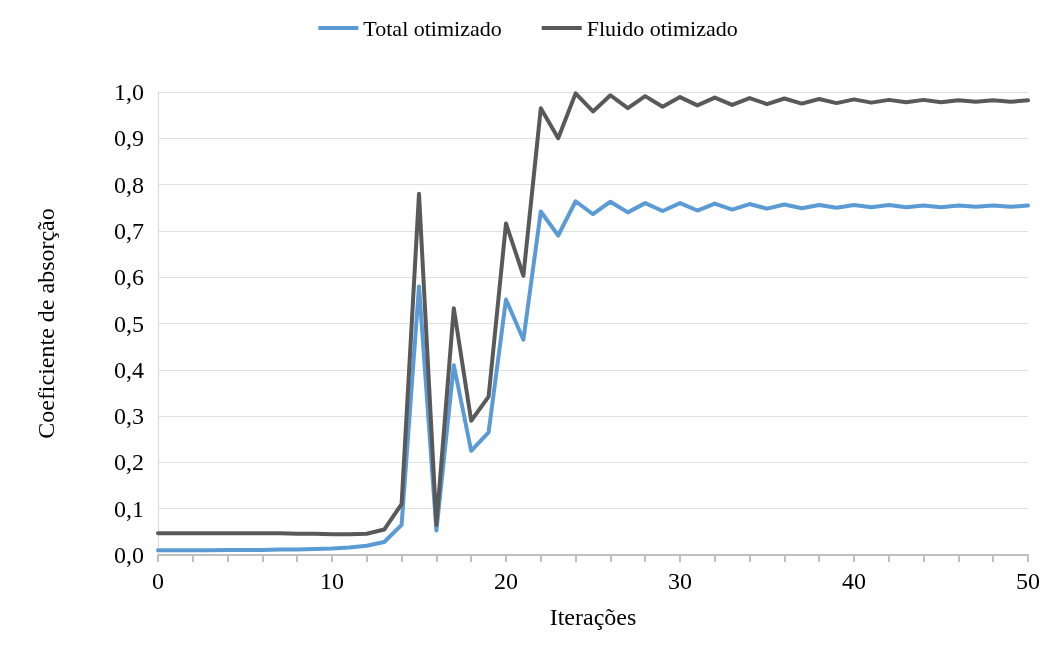 The width and height of the screenshot is (1062, 666). What do you see at coordinates (593, 617) in the screenshot?
I see `x-axis-title: Iterações` at bounding box center [593, 617].